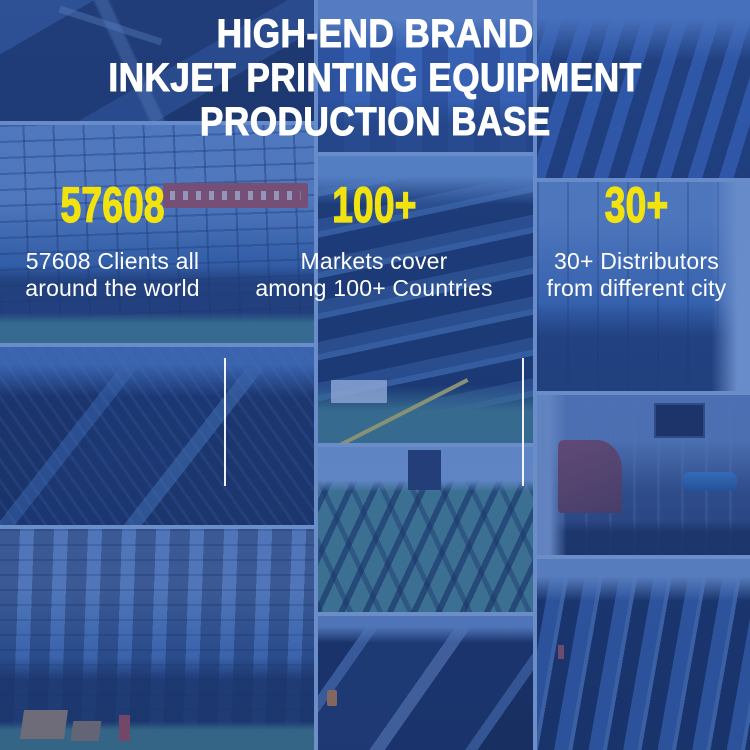 Image resolution: width=750 pixels, height=750 pixels. What do you see at coordinates (374, 288) in the screenshot?
I see `stat-markets-caption-line-2: among 100+ Countries` at bounding box center [374, 288].